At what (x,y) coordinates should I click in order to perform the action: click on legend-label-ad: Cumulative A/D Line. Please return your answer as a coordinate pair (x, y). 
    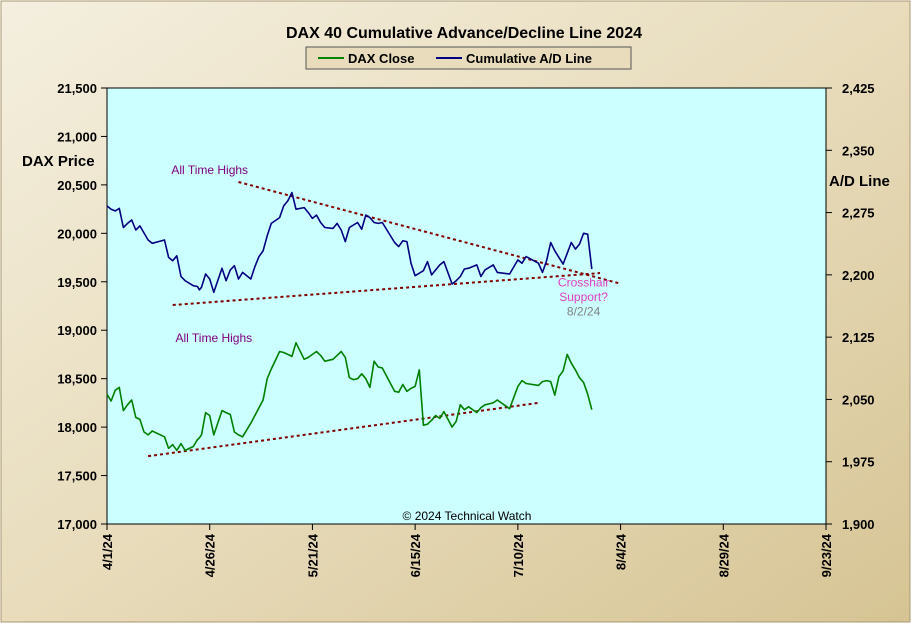
    Looking at the image, I should click on (529, 58).